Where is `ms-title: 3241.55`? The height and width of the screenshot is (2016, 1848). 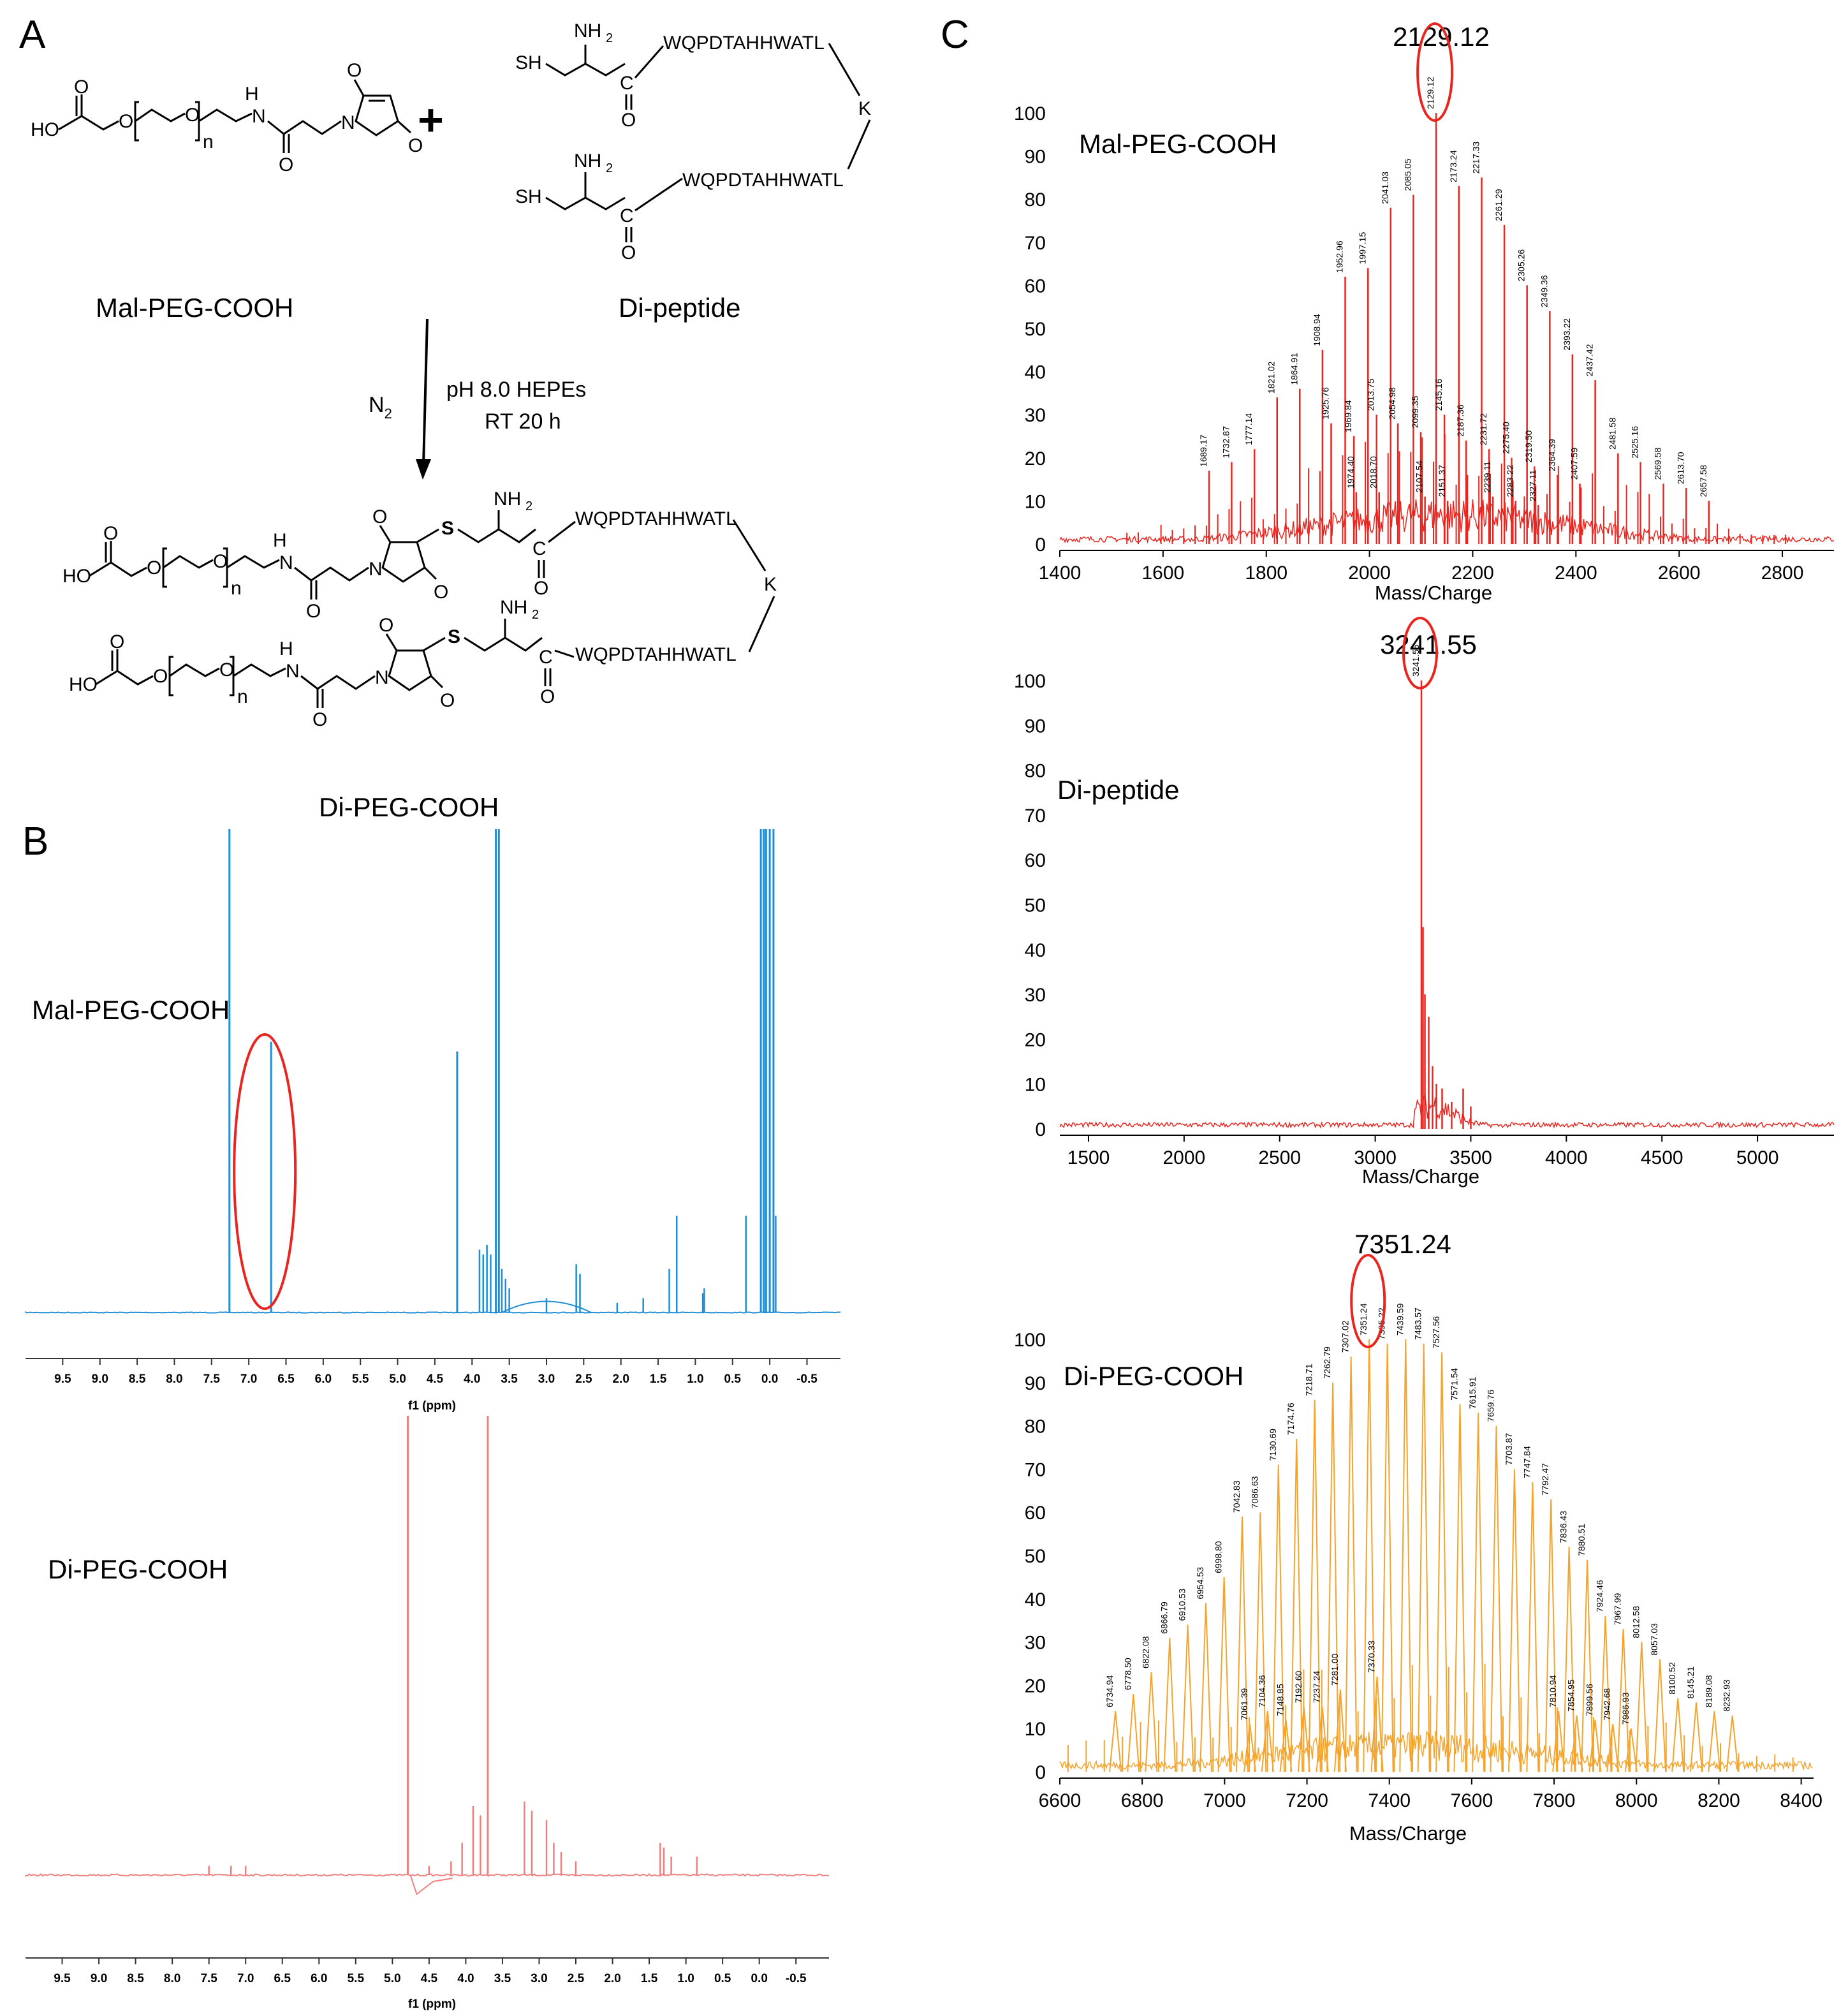 ms-title: 3241.55 is located at coordinates (1428, 644).